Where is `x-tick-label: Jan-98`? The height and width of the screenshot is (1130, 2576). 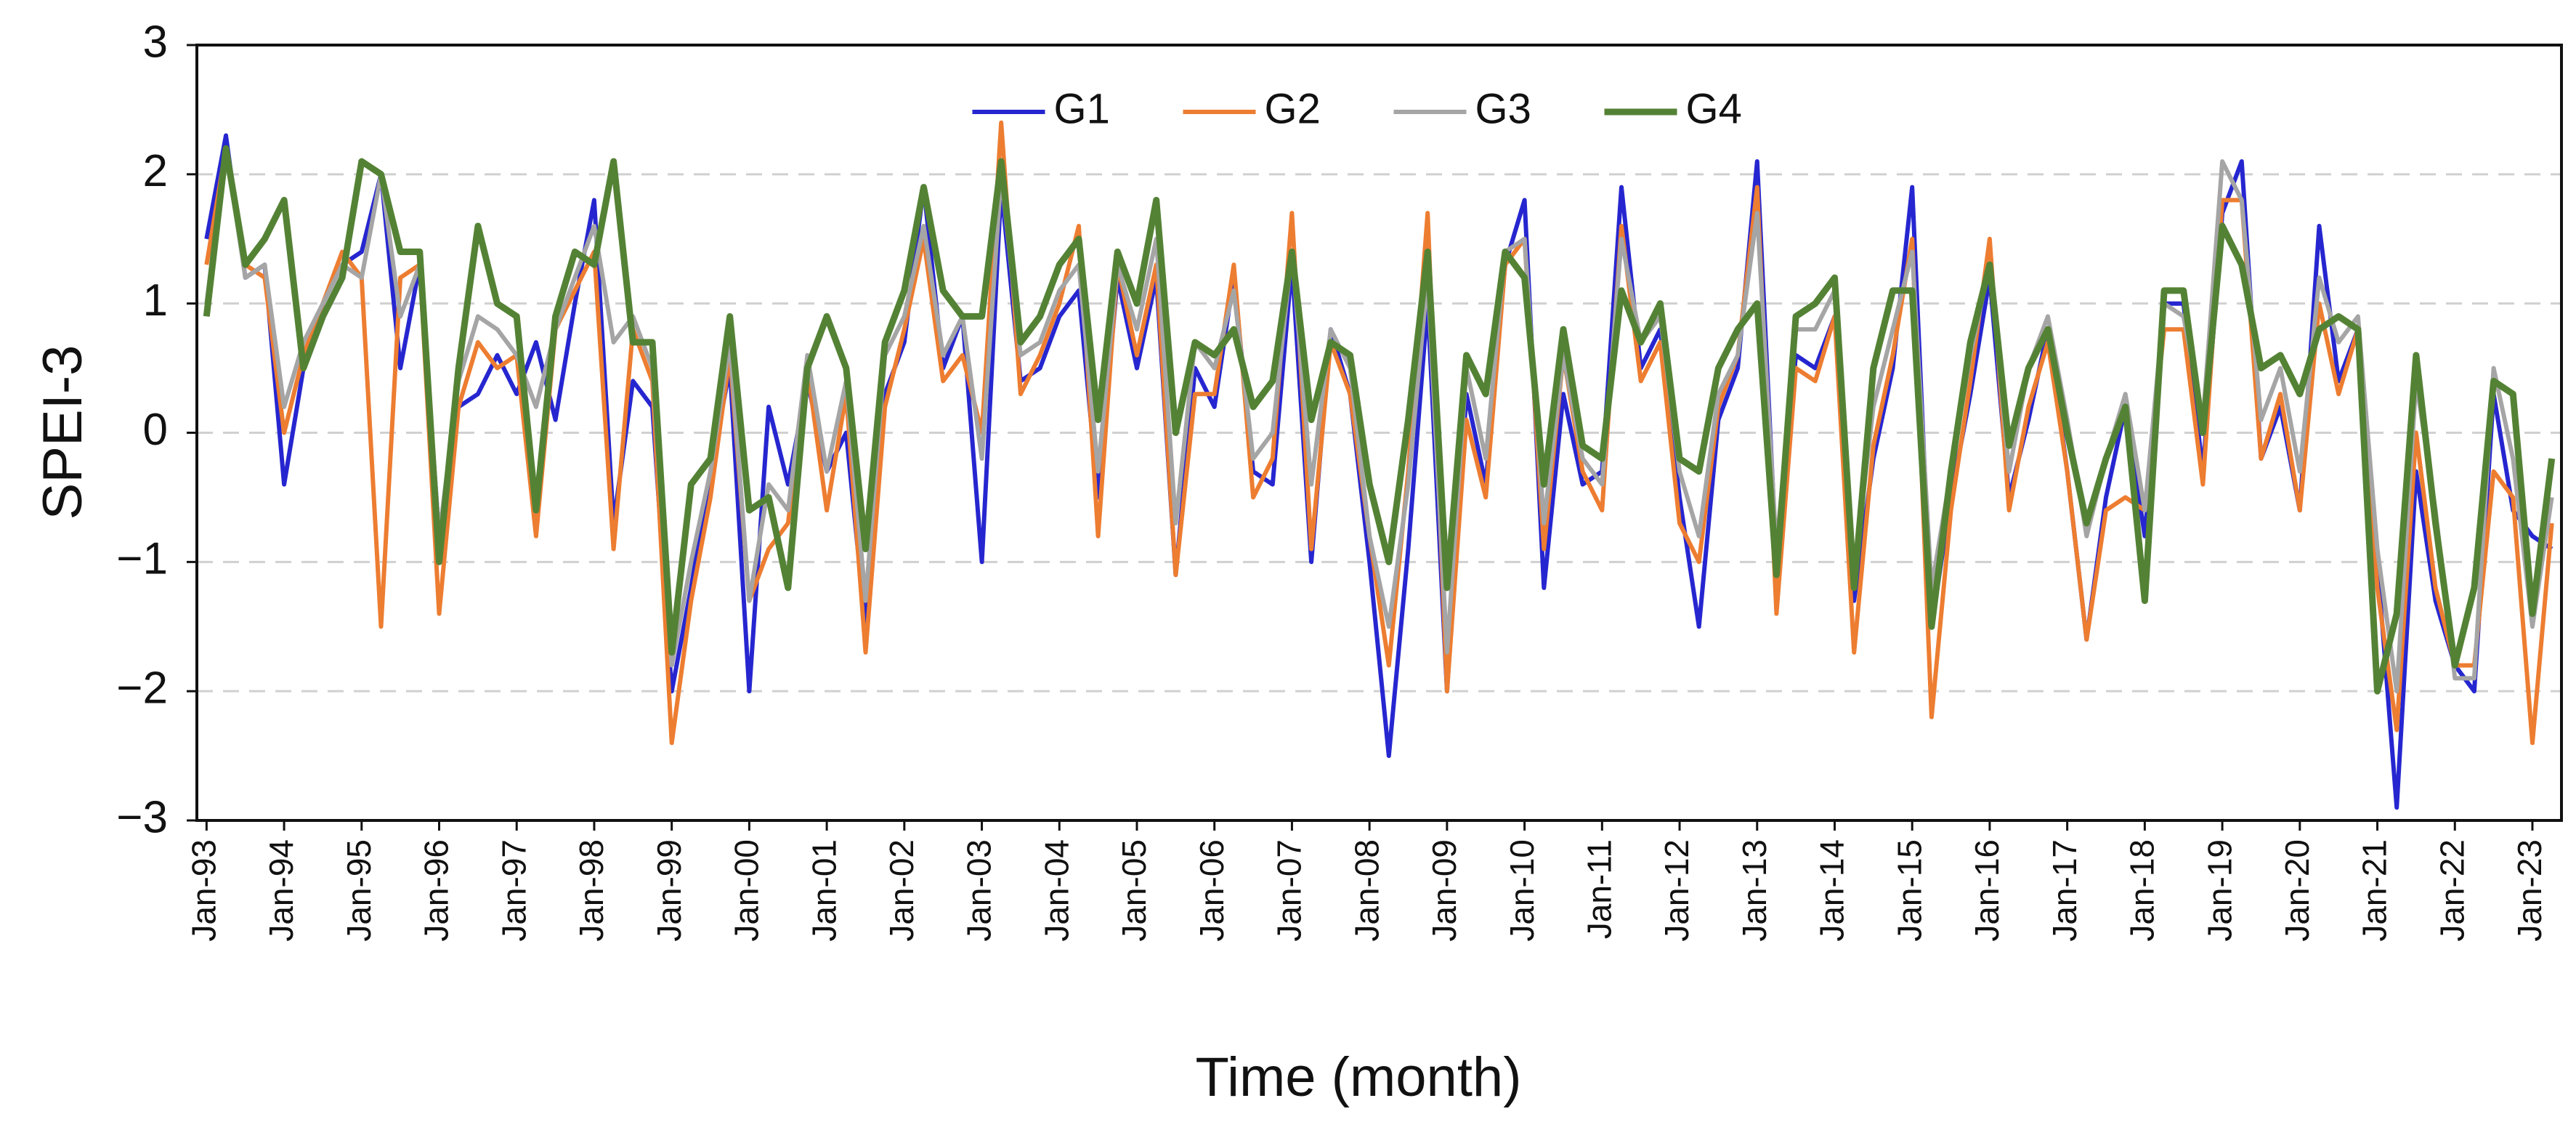
x-tick-label: Jan-98 is located at coordinates (591, 890).